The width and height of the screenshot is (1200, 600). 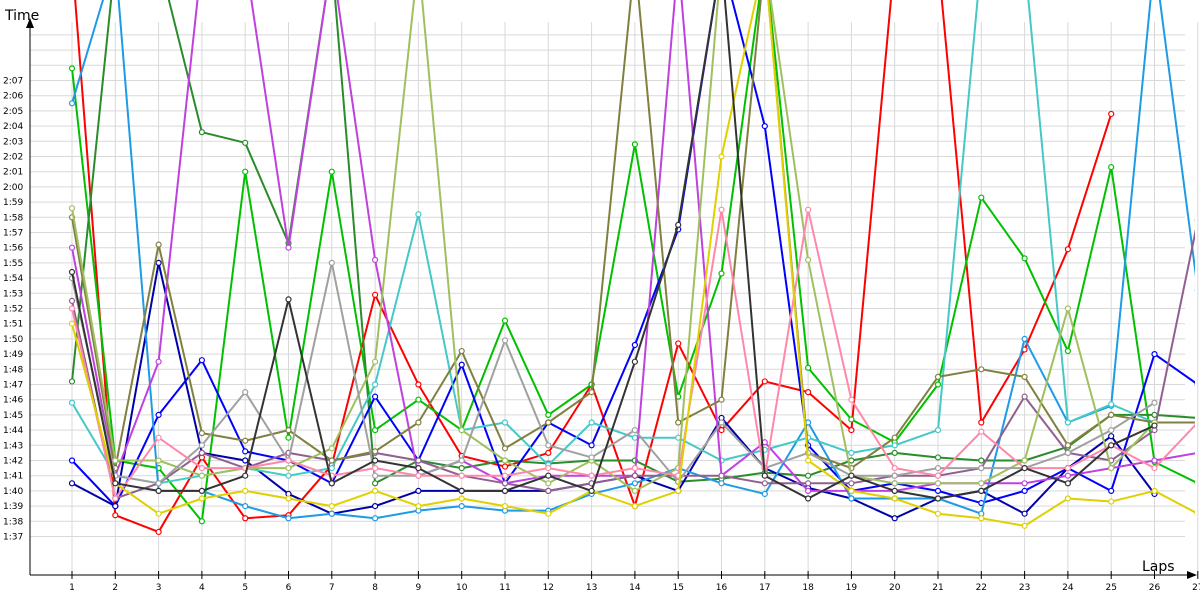 I want to click on y-axis-title: Time, so click(x=21, y=16).